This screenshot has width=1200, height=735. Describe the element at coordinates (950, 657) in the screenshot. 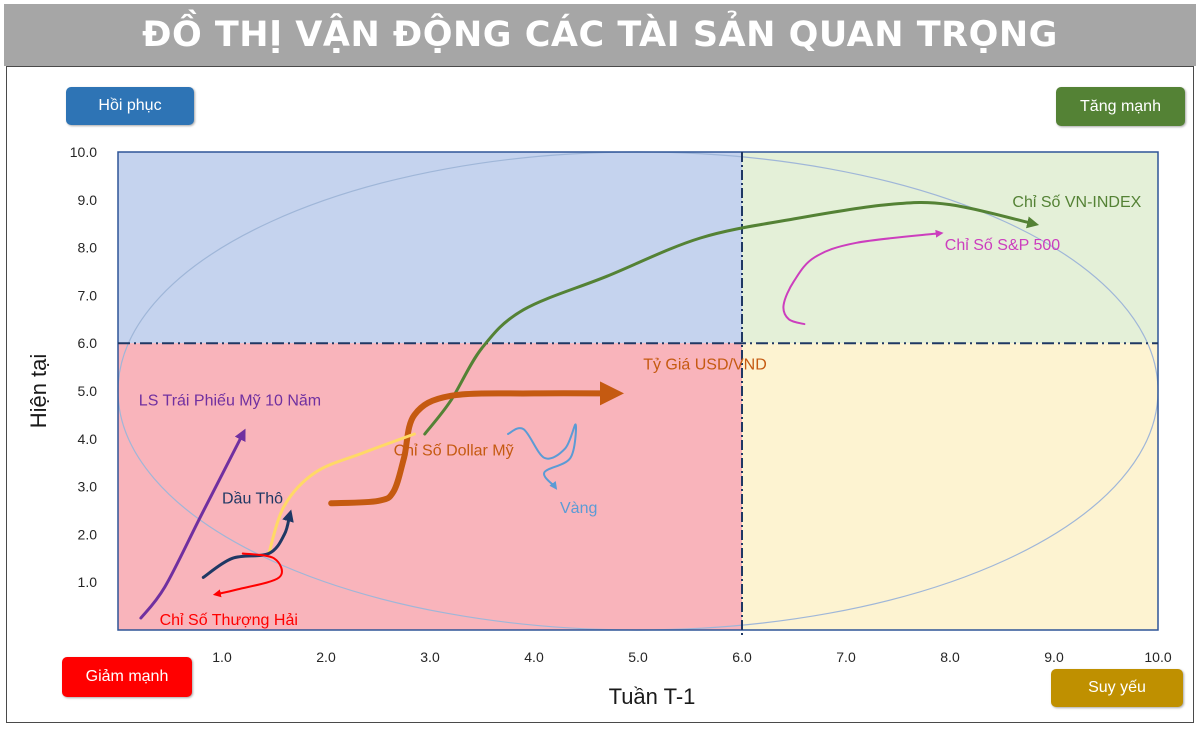

I see `x-tick-label: 8.0` at that location.